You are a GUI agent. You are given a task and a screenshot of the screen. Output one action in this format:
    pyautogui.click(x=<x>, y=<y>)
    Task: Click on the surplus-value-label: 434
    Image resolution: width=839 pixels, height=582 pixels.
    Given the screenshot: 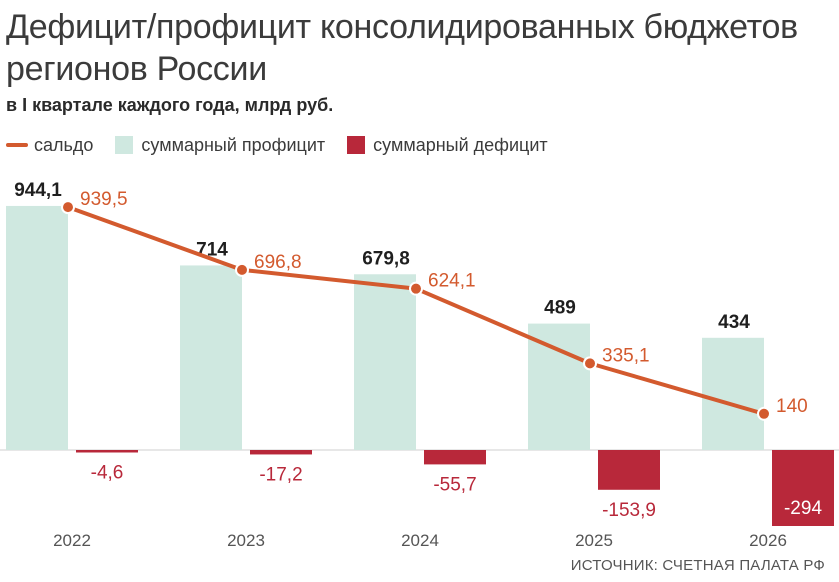 What is the action you would take?
    pyautogui.click(x=734, y=322)
    